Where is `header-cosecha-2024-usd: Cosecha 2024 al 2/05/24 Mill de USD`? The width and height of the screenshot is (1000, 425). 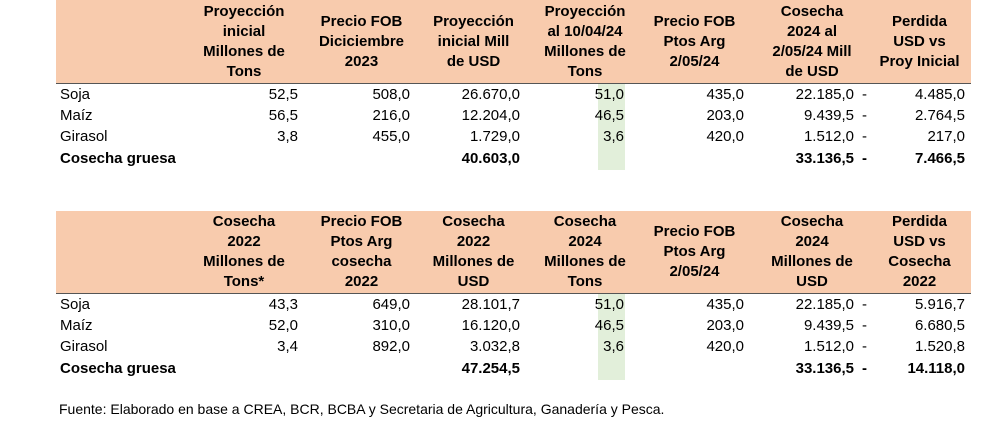
header-cosecha-2024-usd: Cosecha 2024 al 2/05/24 Mill de USD is located at coordinates (812, 41).